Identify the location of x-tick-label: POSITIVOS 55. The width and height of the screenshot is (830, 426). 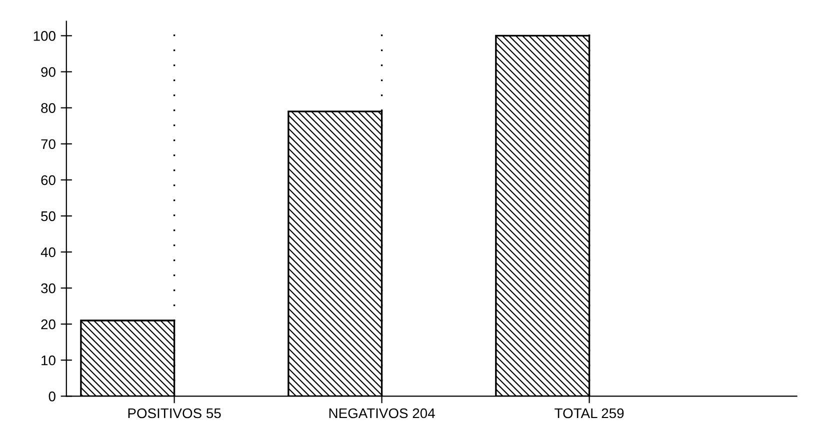
(174, 413).